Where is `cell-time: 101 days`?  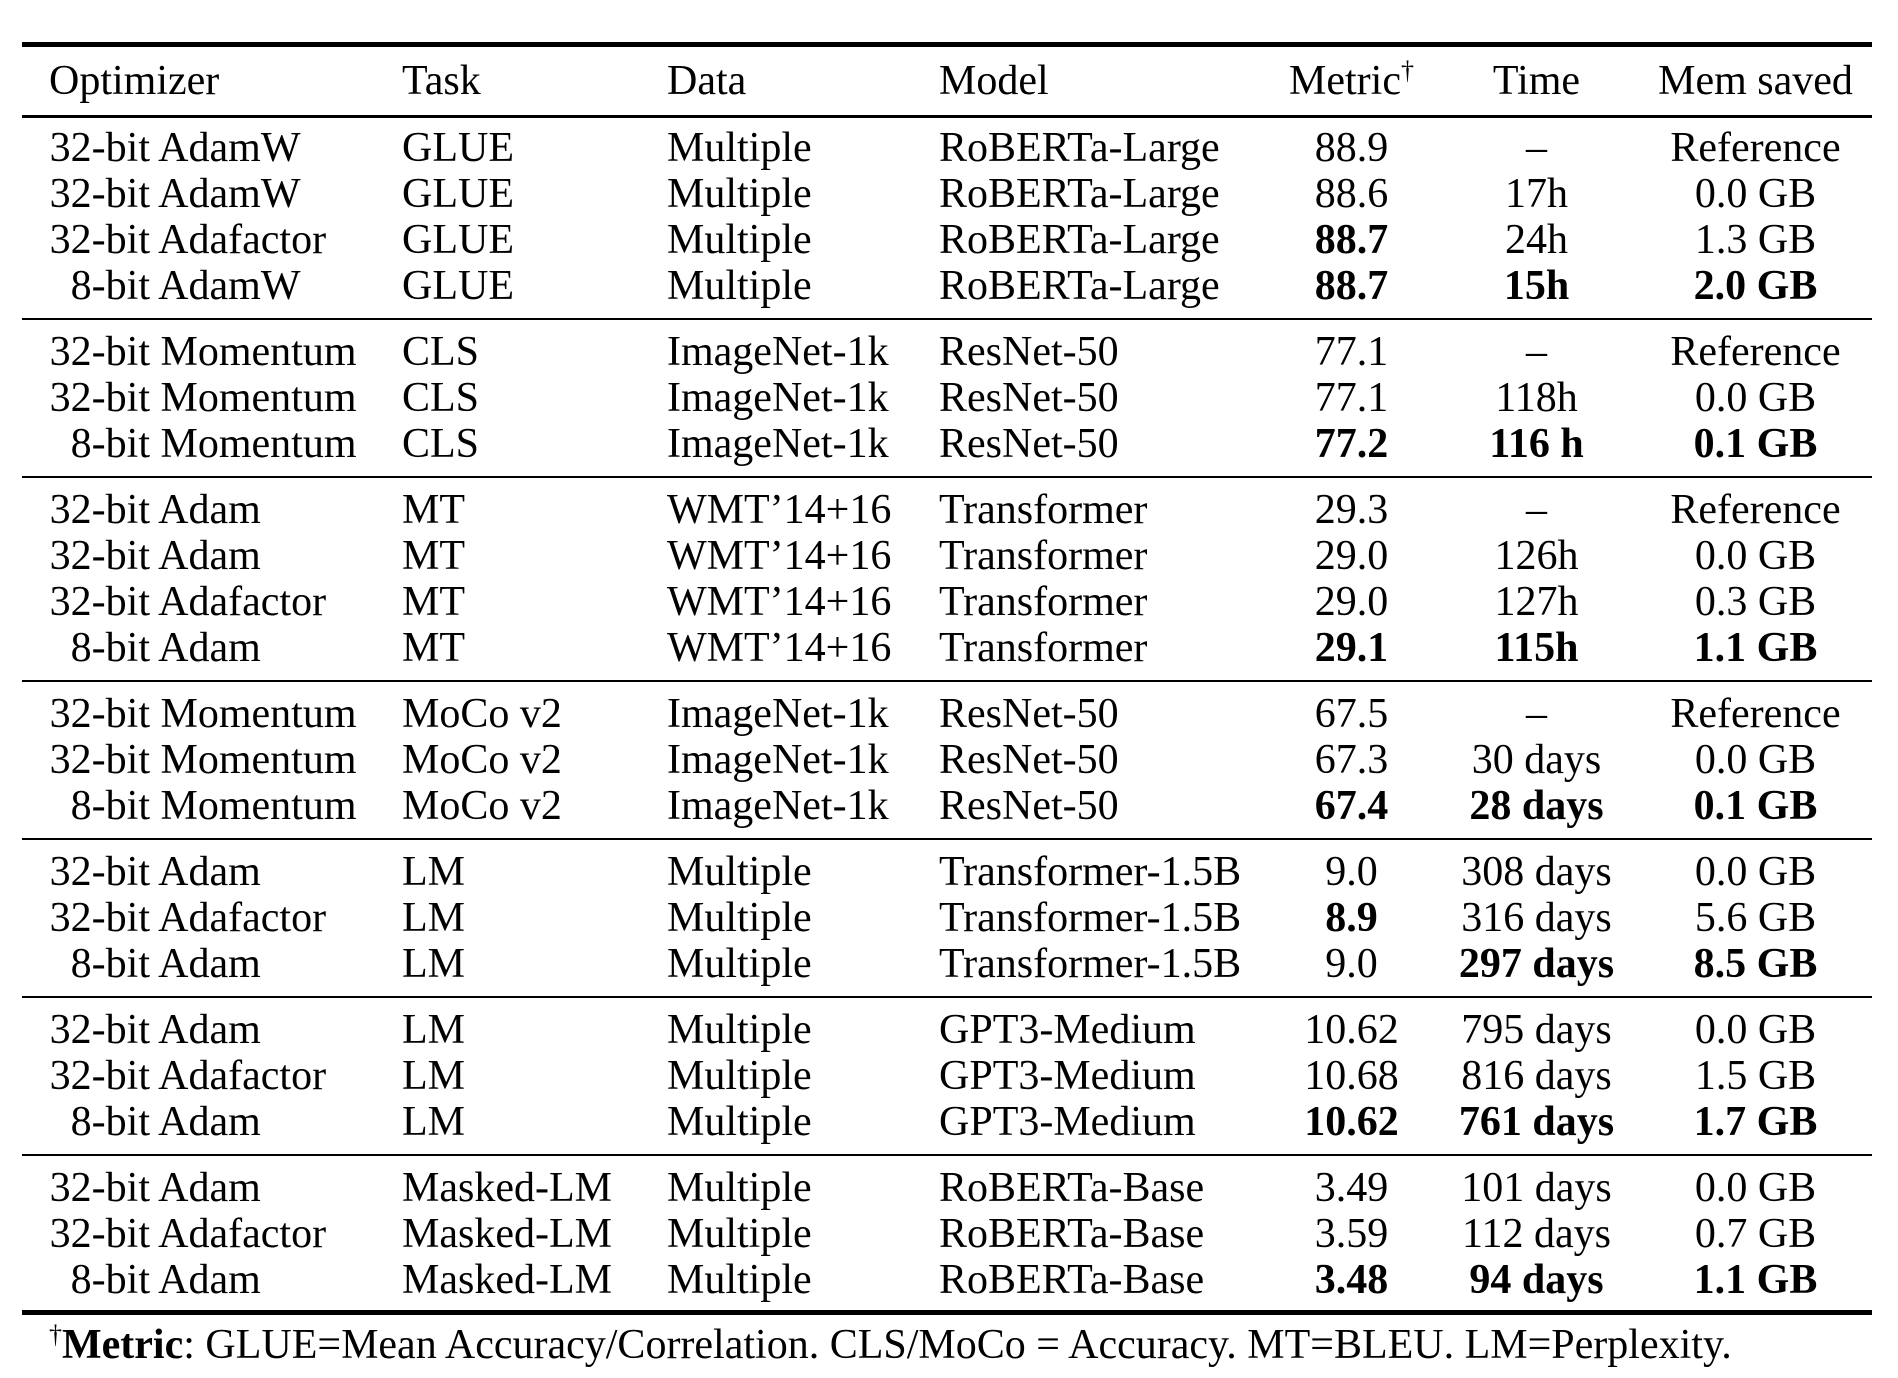 cell-time: 101 days is located at coordinates (1536, 1188).